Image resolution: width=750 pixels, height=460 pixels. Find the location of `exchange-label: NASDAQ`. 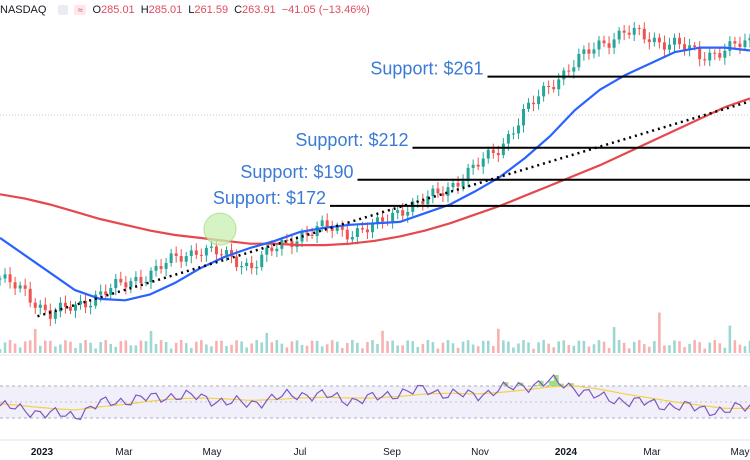

exchange-label: NASDAQ is located at coordinates (23, 10).